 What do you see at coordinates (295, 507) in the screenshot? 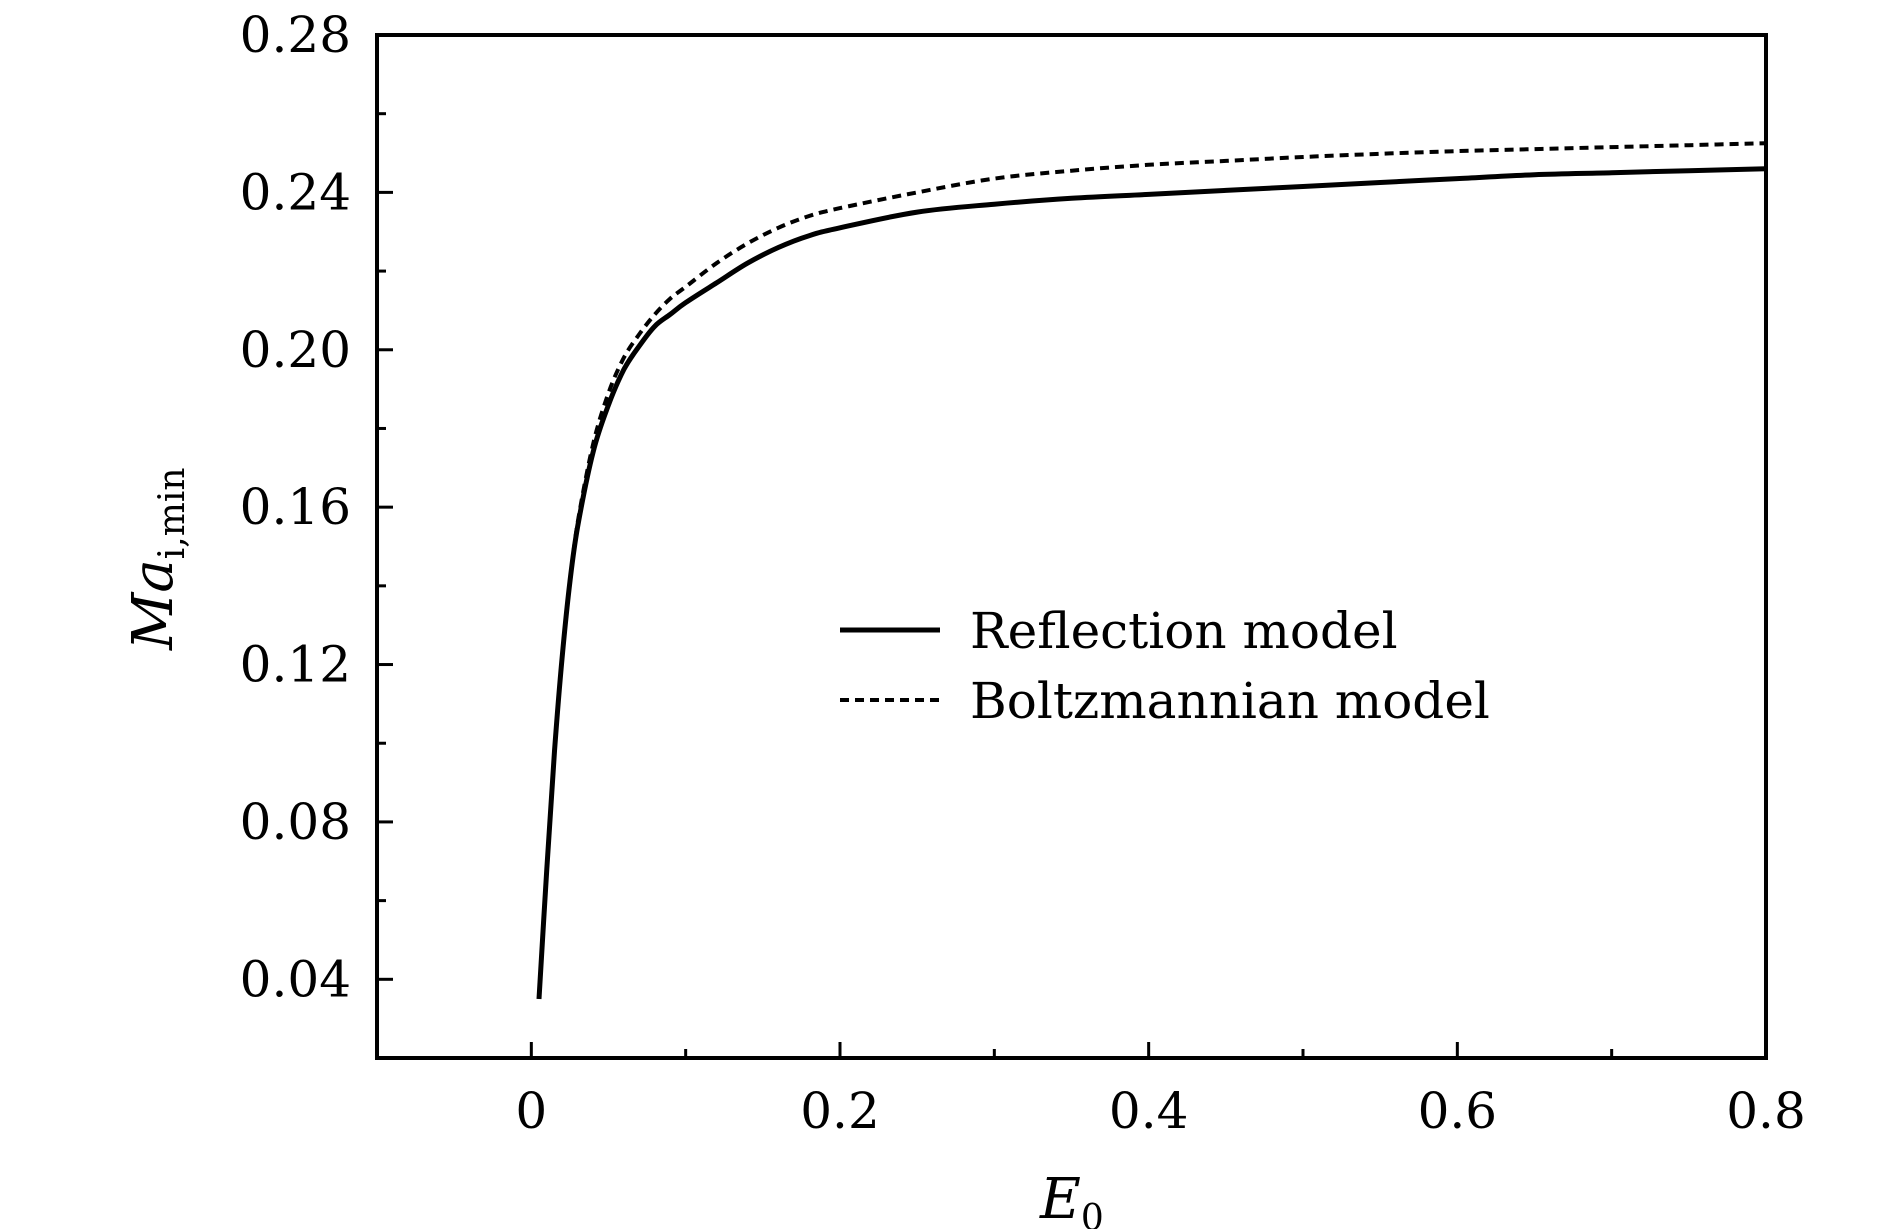
I see `y-tick-label: 0.16` at bounding box center [295, 507].